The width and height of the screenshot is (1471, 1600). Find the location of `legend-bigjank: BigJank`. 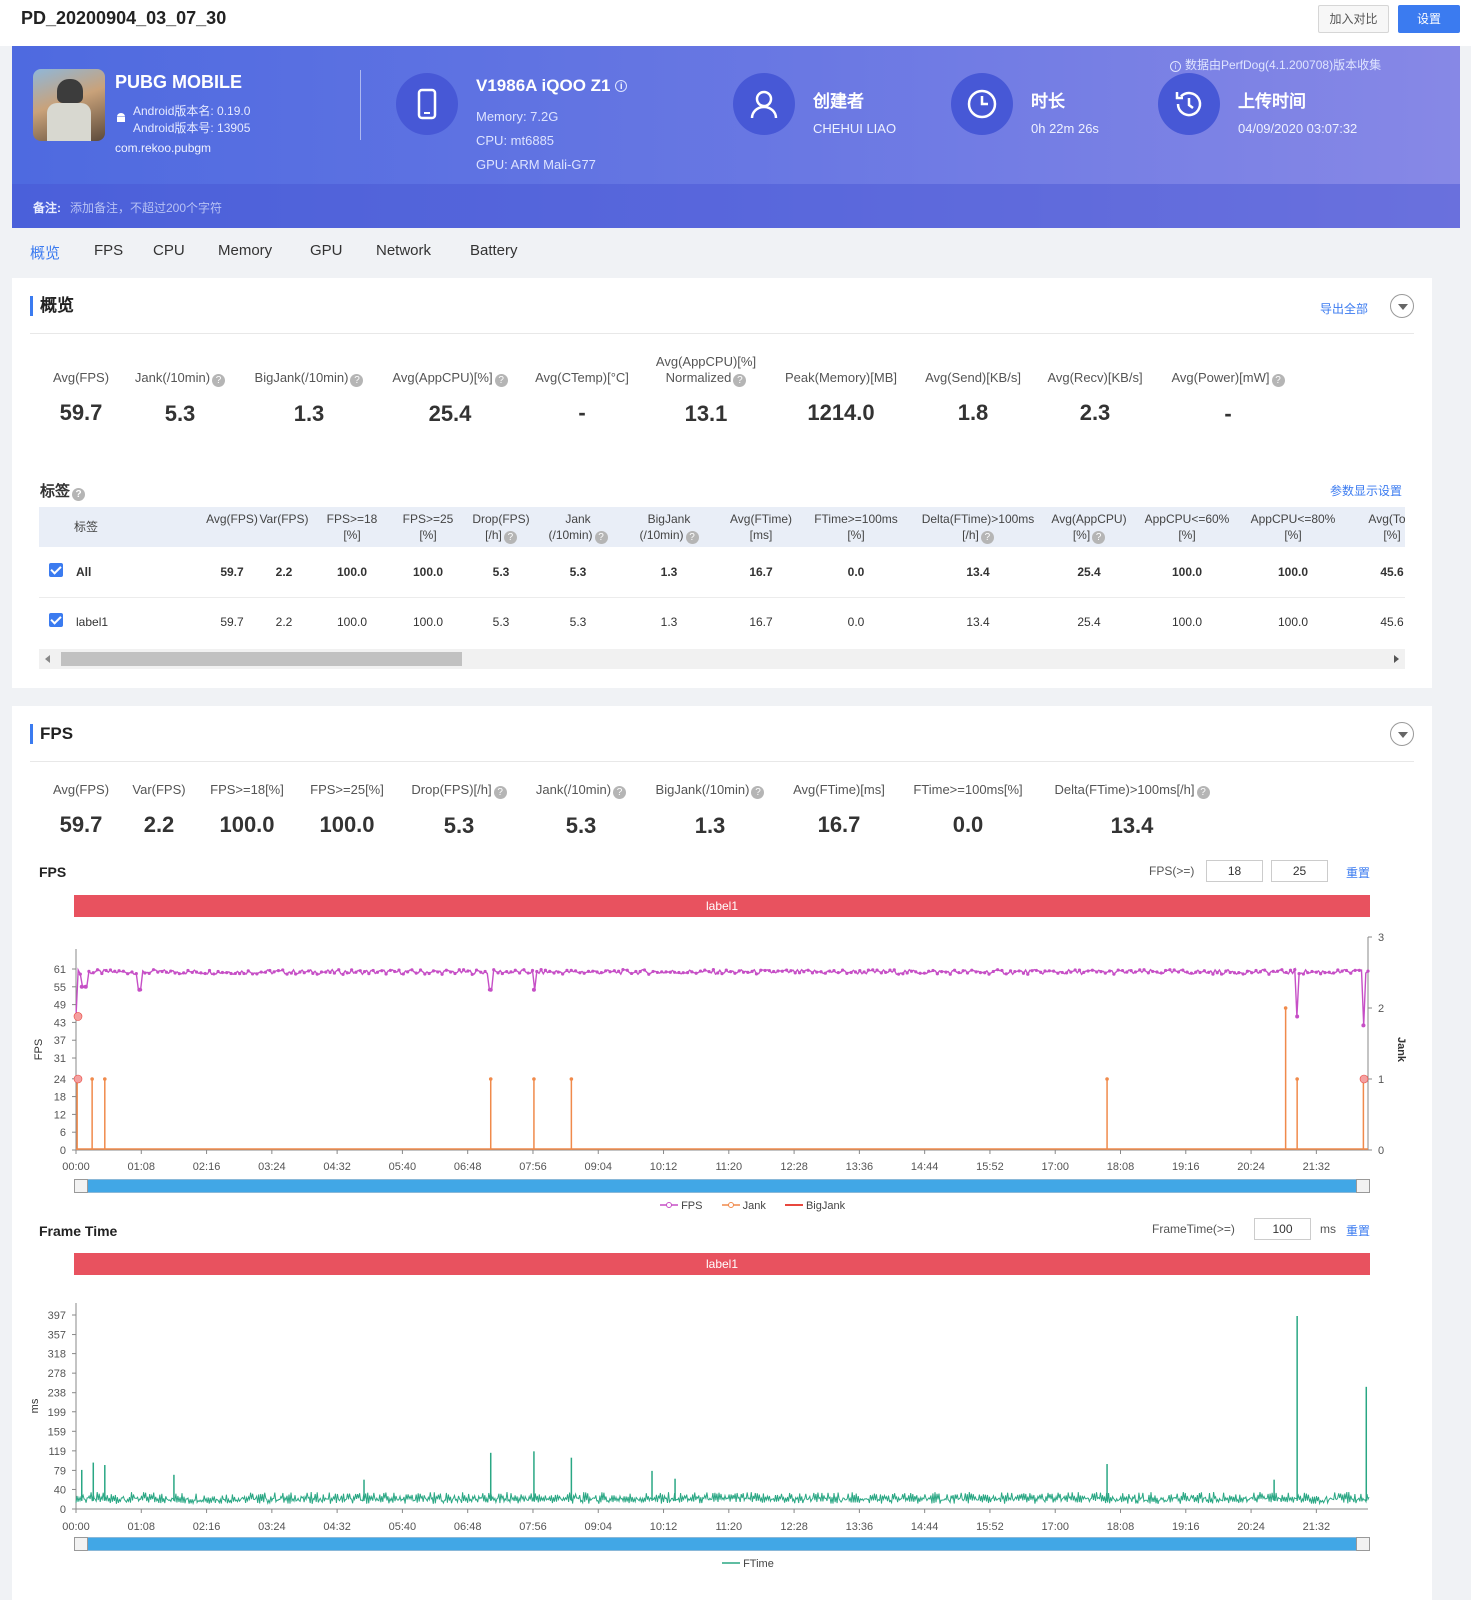

legend-bigjank: BigJank is located at coordinates (814, 1206).